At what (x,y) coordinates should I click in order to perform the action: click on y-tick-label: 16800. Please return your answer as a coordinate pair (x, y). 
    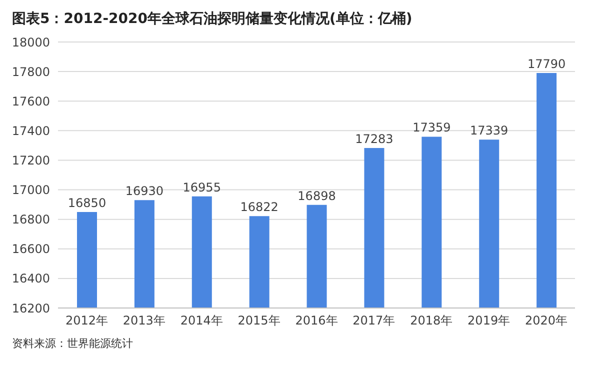
    Looking at the image, I should click on (31, 219).